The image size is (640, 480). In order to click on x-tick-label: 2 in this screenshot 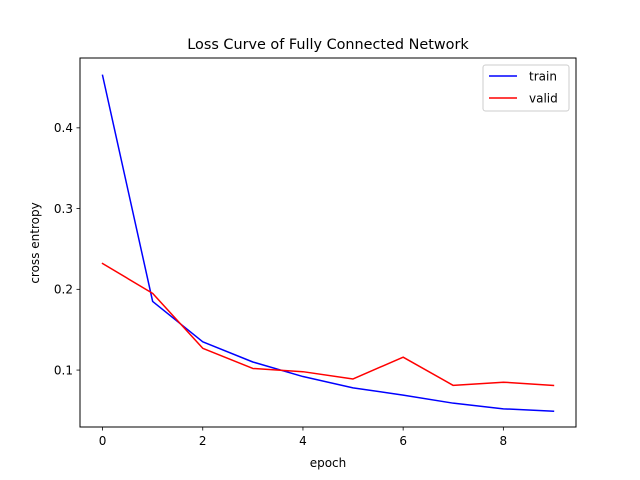, I will do `click(203, 441)`.